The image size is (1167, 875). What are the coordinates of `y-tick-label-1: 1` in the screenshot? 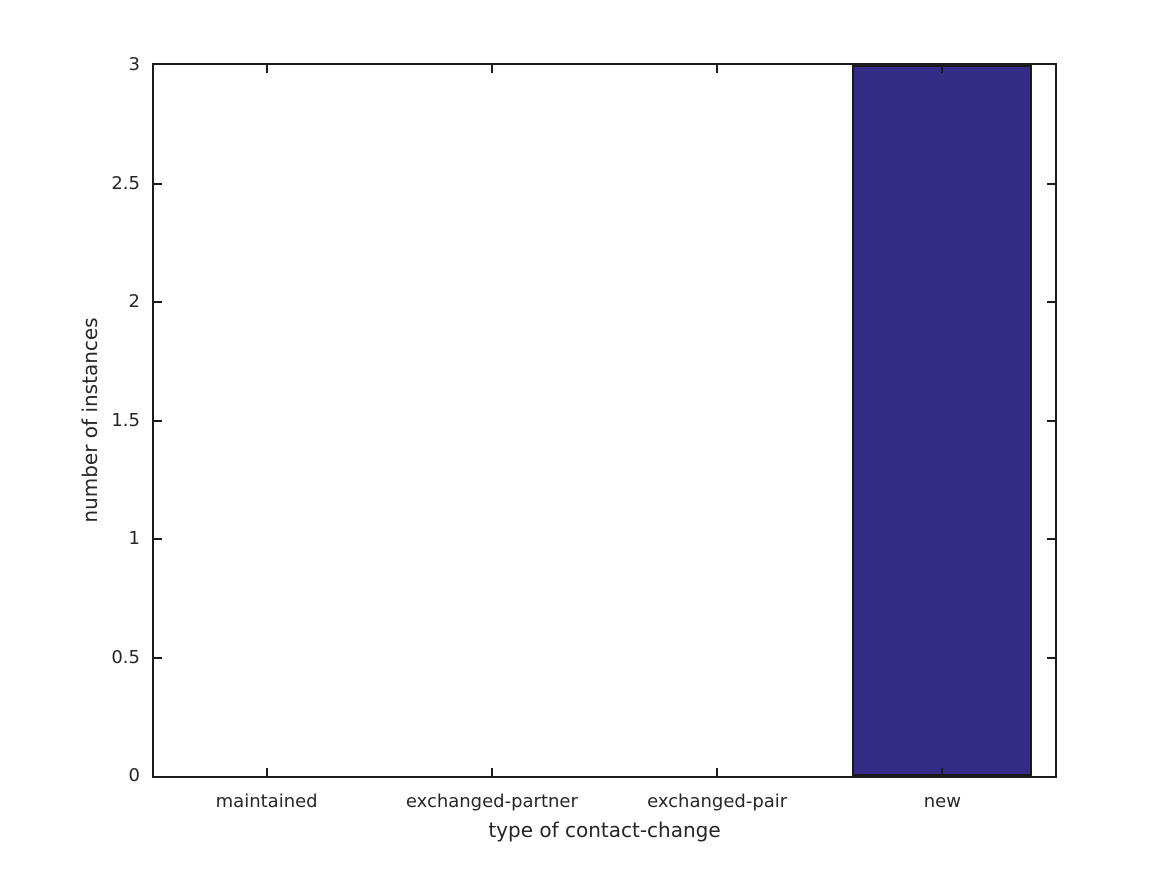 It's located at (134, 538).